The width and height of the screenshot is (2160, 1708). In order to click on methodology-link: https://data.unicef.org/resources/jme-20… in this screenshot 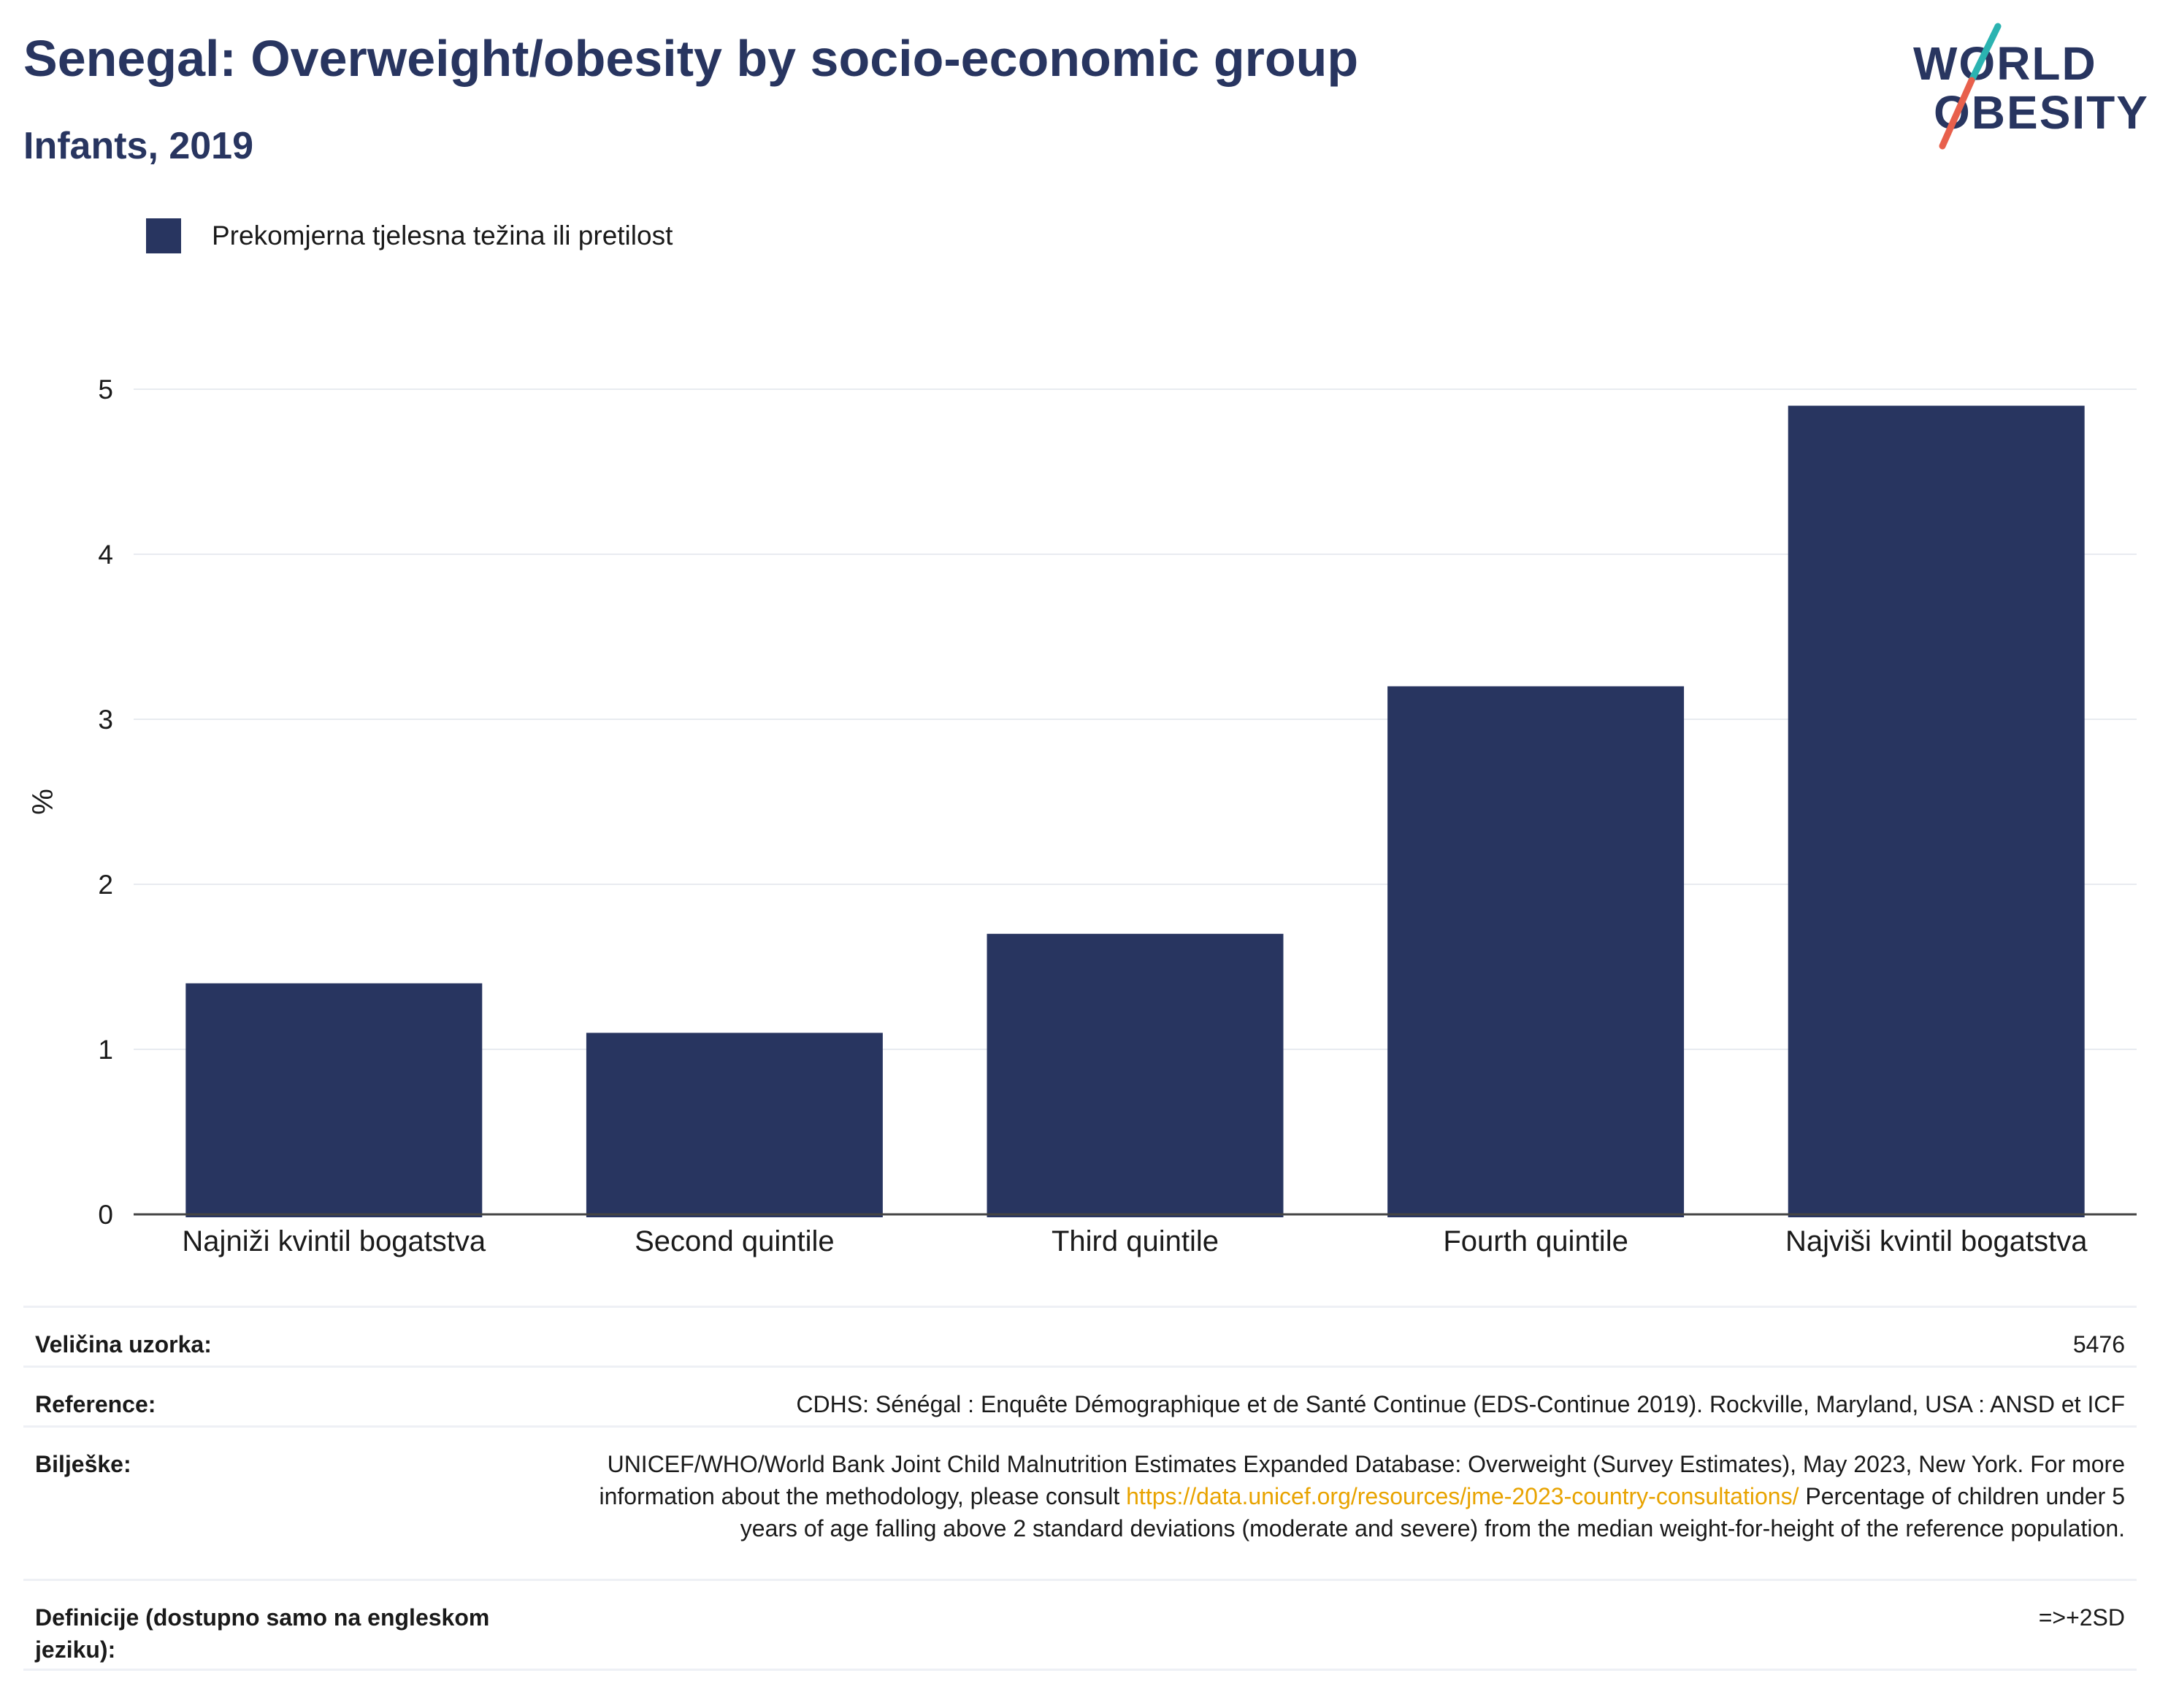, I will do `click(1462, 1496)`.